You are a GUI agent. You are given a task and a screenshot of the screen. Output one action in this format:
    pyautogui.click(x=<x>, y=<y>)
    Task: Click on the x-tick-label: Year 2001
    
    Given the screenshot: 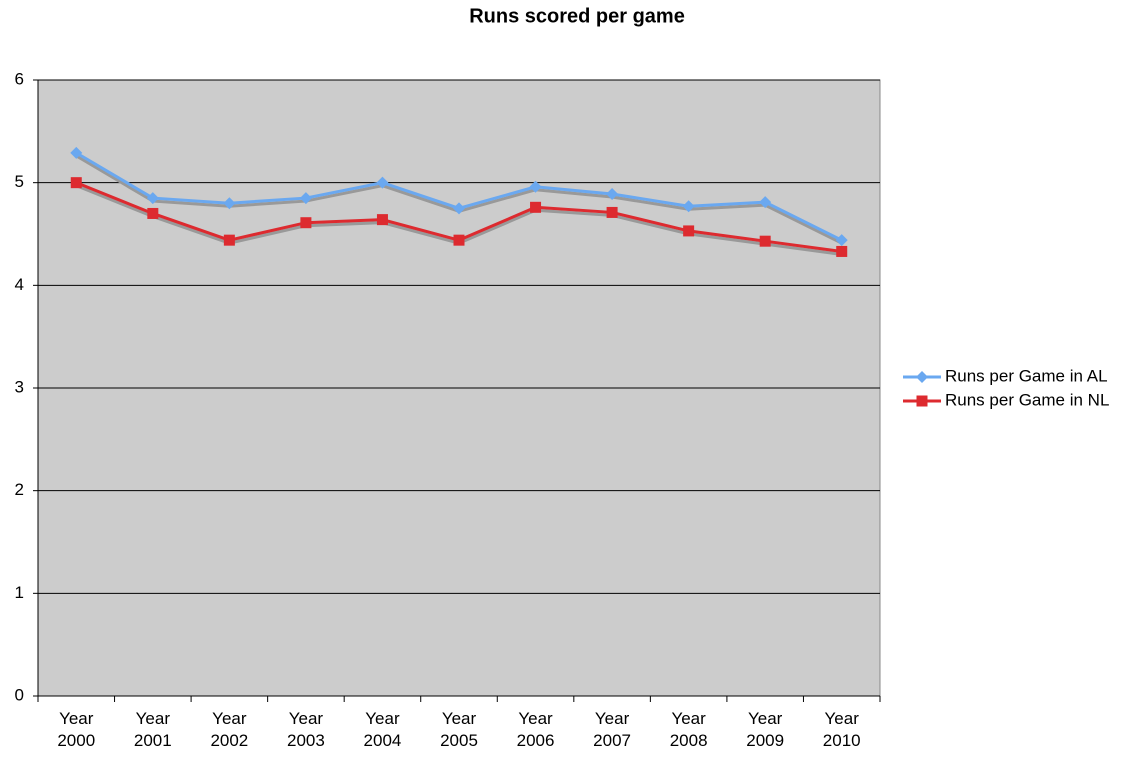 What is the action you would take?
    pyautogui.click(x=152, y=729)
    